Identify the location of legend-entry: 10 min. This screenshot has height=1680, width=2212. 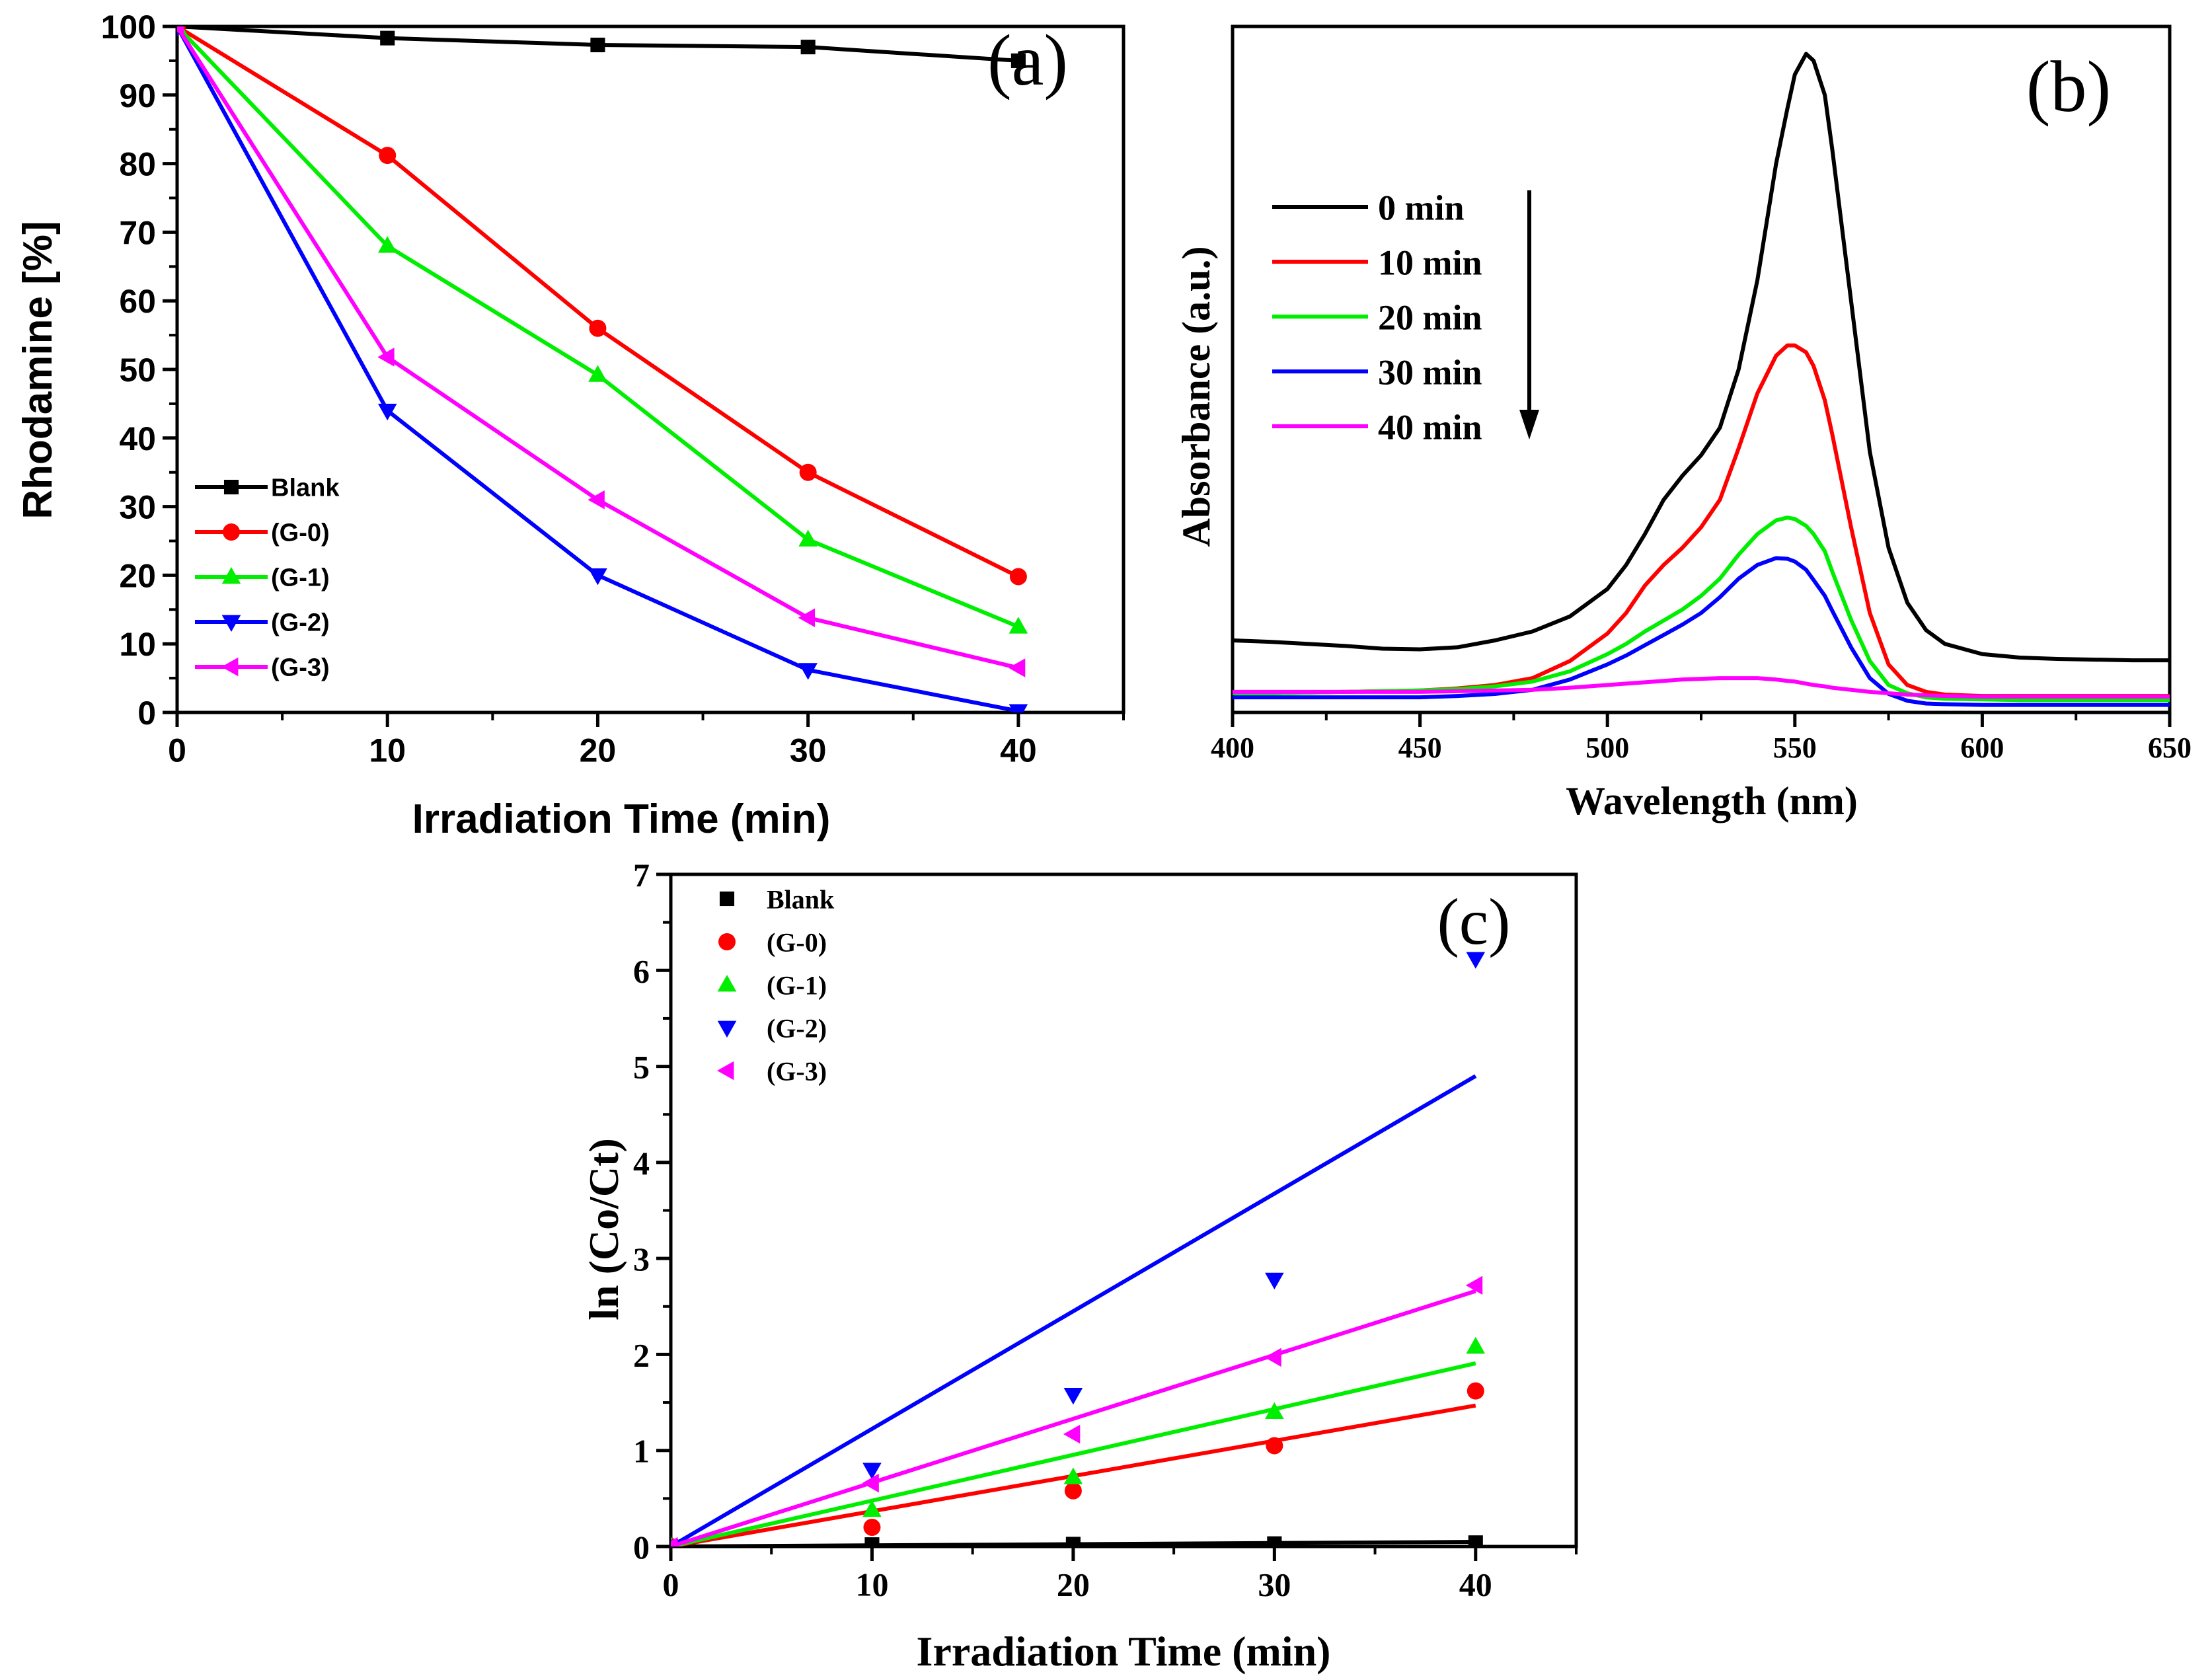
(1377, 262).